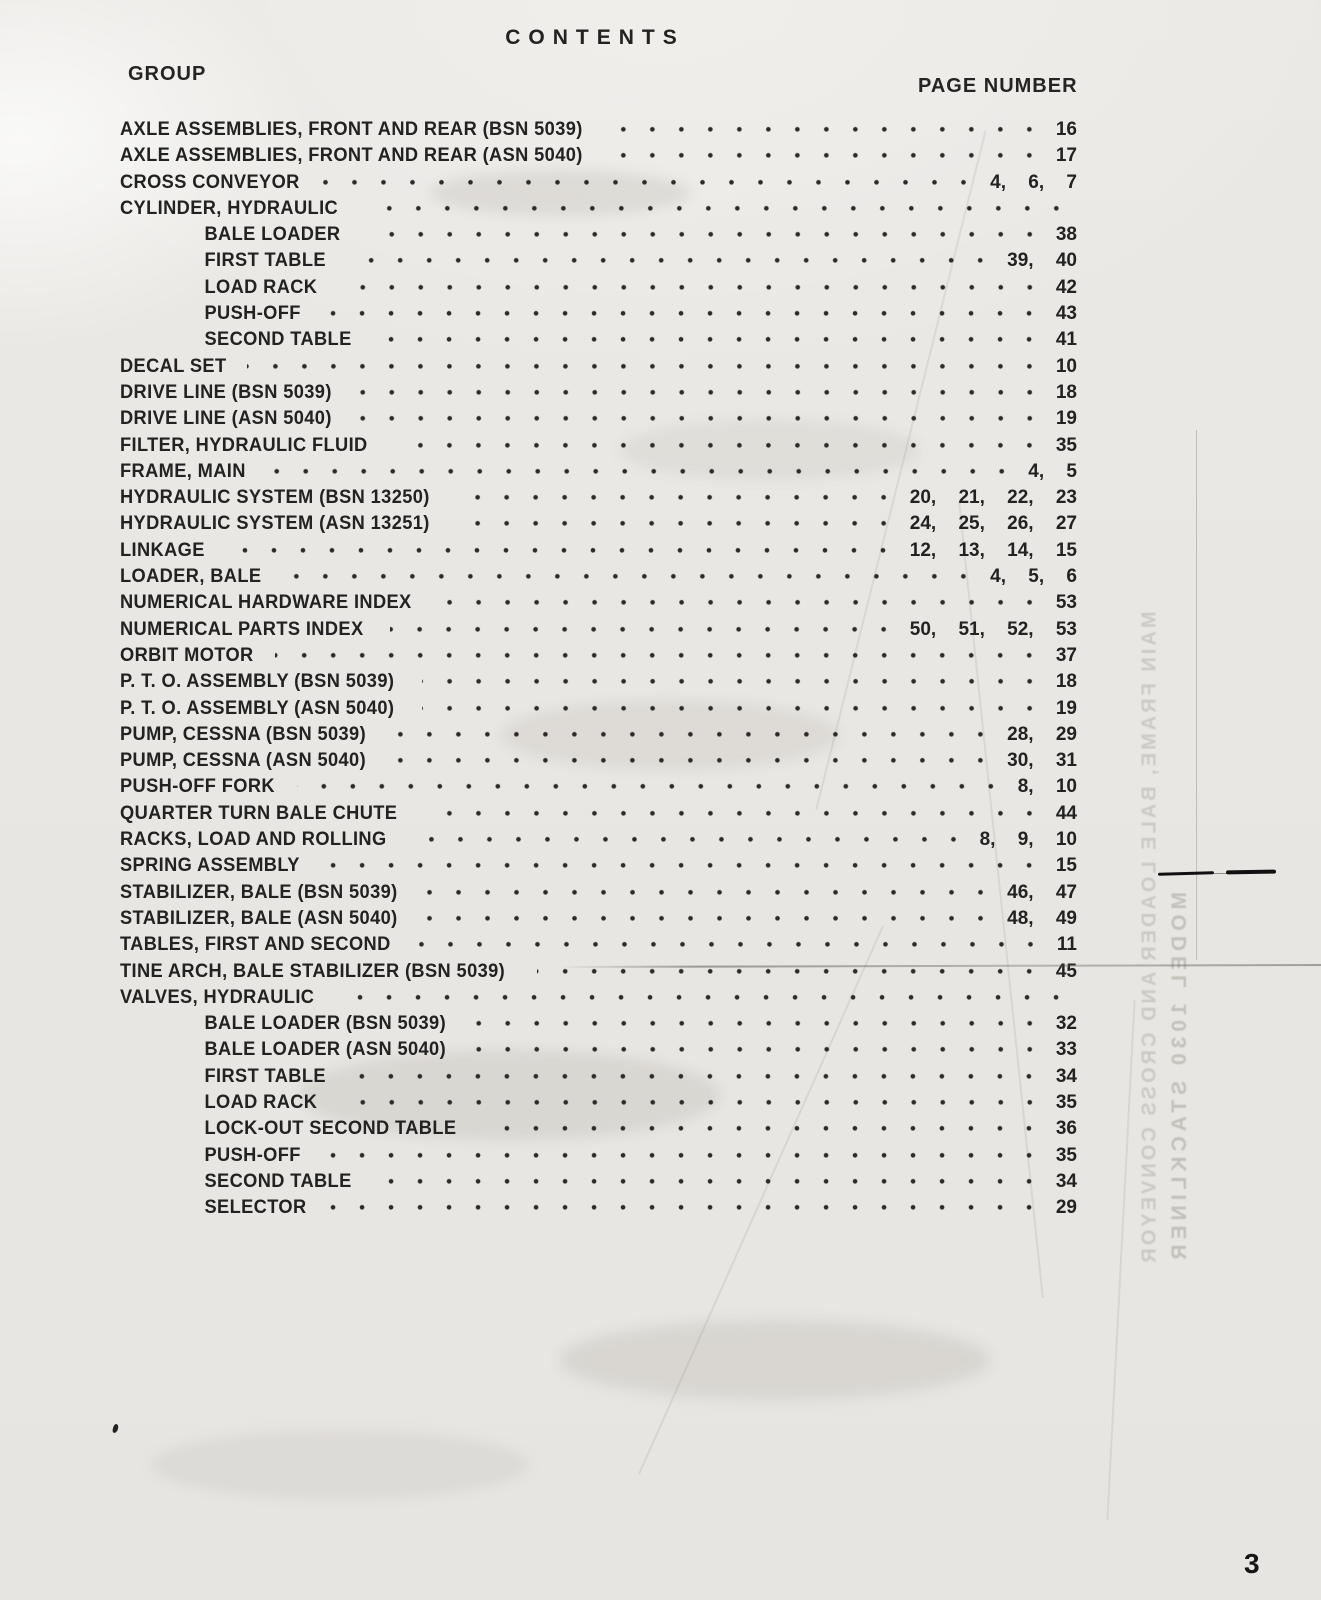  Describe the element at coordinates (253, 840) in the screenshot. I see `toc-entry-label: RACKS, LOAD AND ROLLING` at that location.